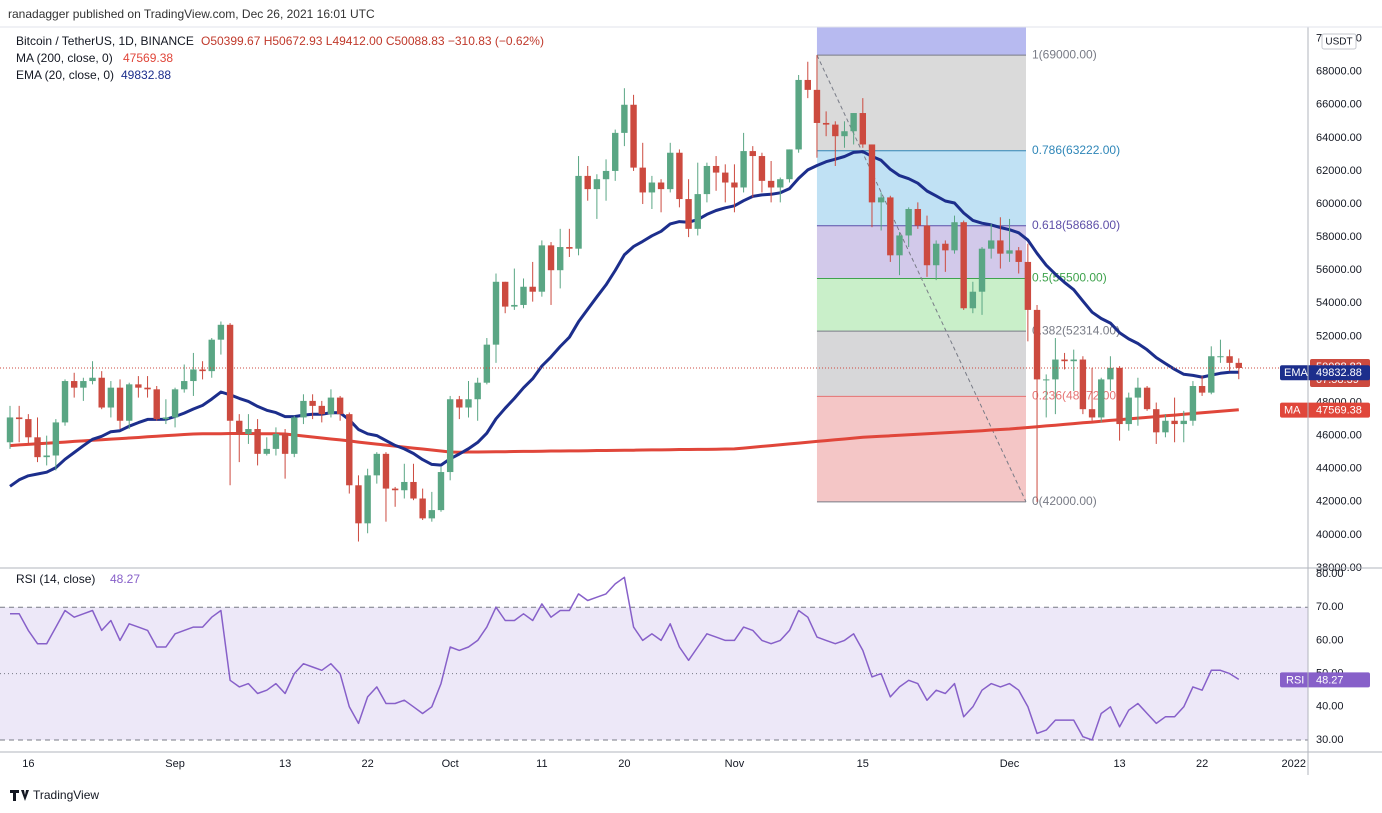  What do you see at coordinates (1330, 740) in the screenshot?
I see `rsi-tick-label: 30.00` at bounding box center [1330, 740].